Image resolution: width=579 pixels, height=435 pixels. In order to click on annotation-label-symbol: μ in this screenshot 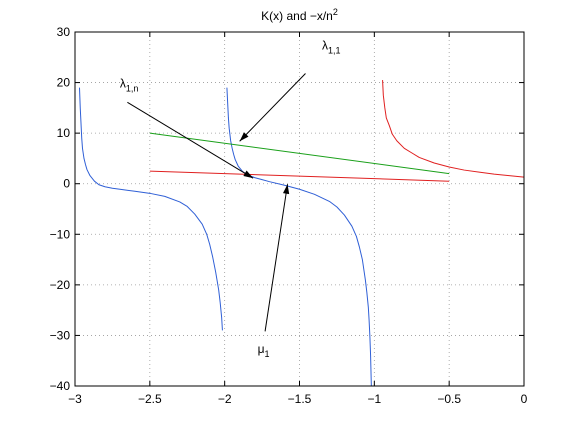, I will do `click(261, 349)`.